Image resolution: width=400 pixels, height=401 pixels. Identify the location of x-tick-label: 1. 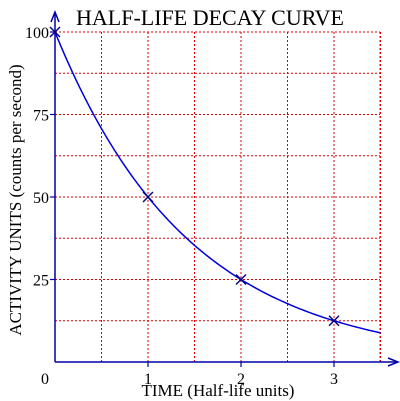
(148, 379).